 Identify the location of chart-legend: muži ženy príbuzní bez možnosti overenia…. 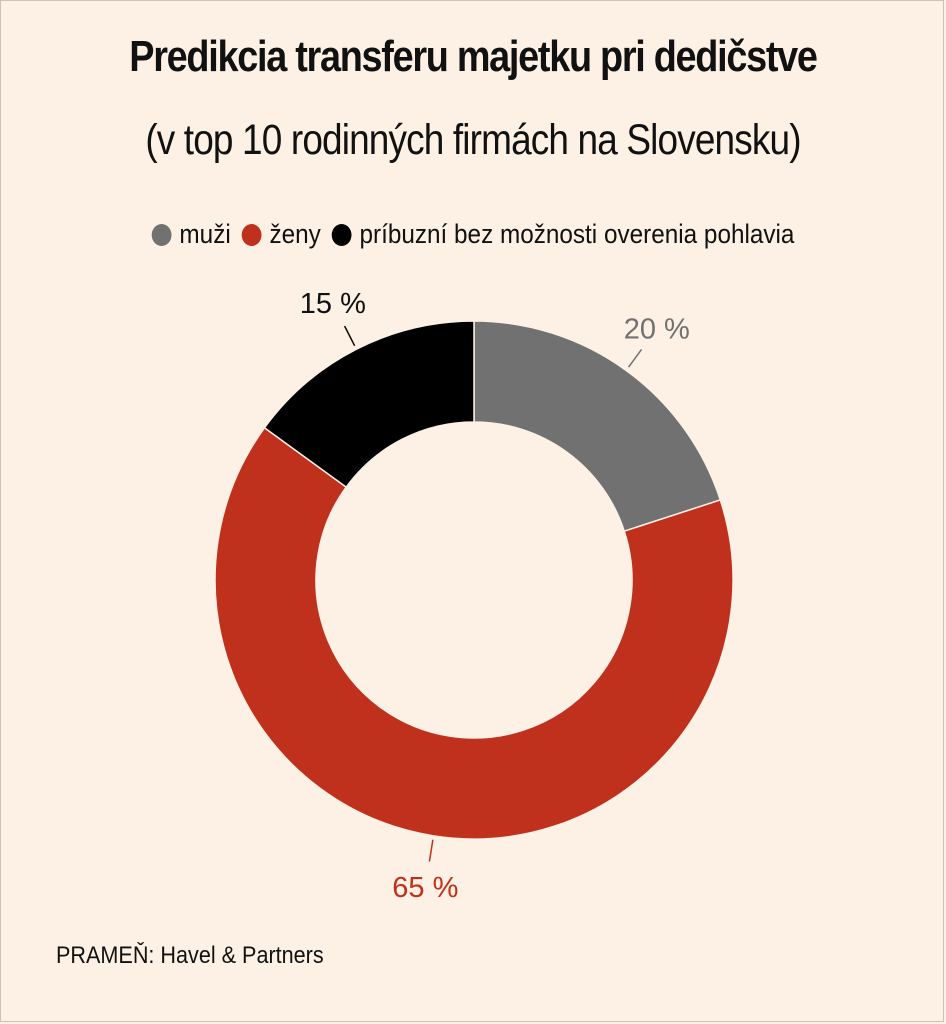
(472, 234).